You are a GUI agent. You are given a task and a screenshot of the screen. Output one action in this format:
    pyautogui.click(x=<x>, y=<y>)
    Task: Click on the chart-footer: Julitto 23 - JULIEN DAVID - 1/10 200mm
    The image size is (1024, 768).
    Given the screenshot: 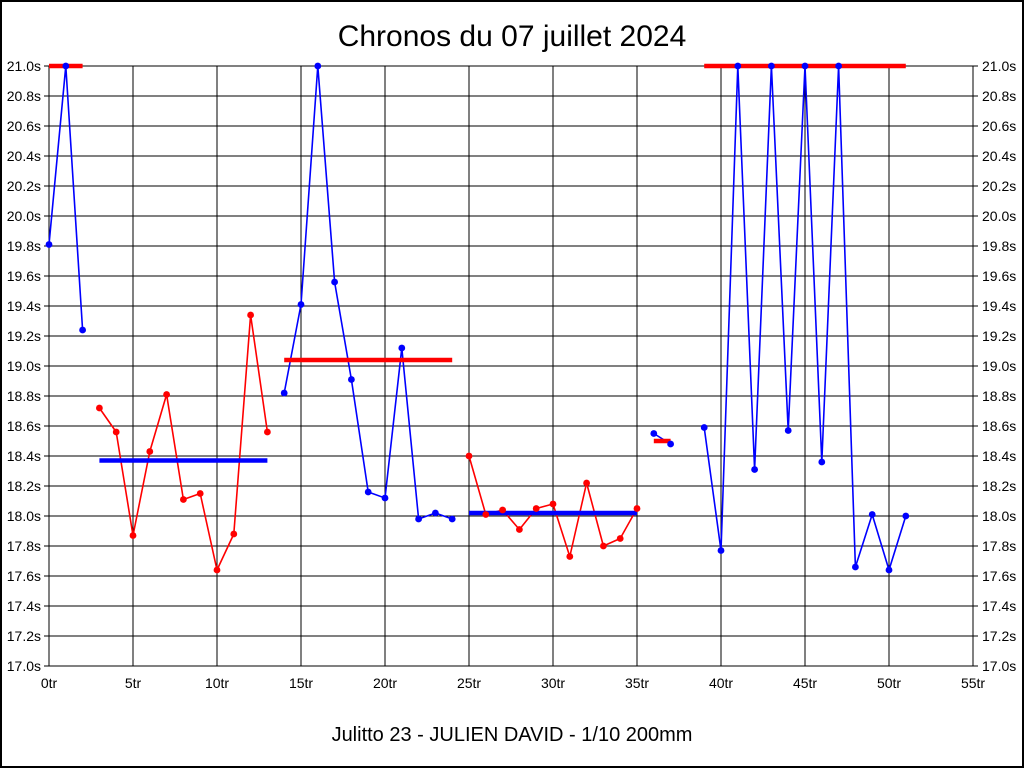 What is the action you would take?
    pyautogui.click(x=512, y=735)
    